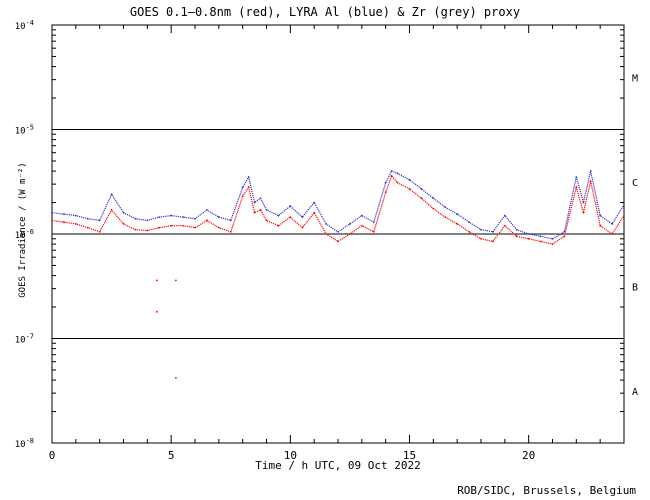  I want to click on flare-class-labels: A B C M, so click(635, 235).